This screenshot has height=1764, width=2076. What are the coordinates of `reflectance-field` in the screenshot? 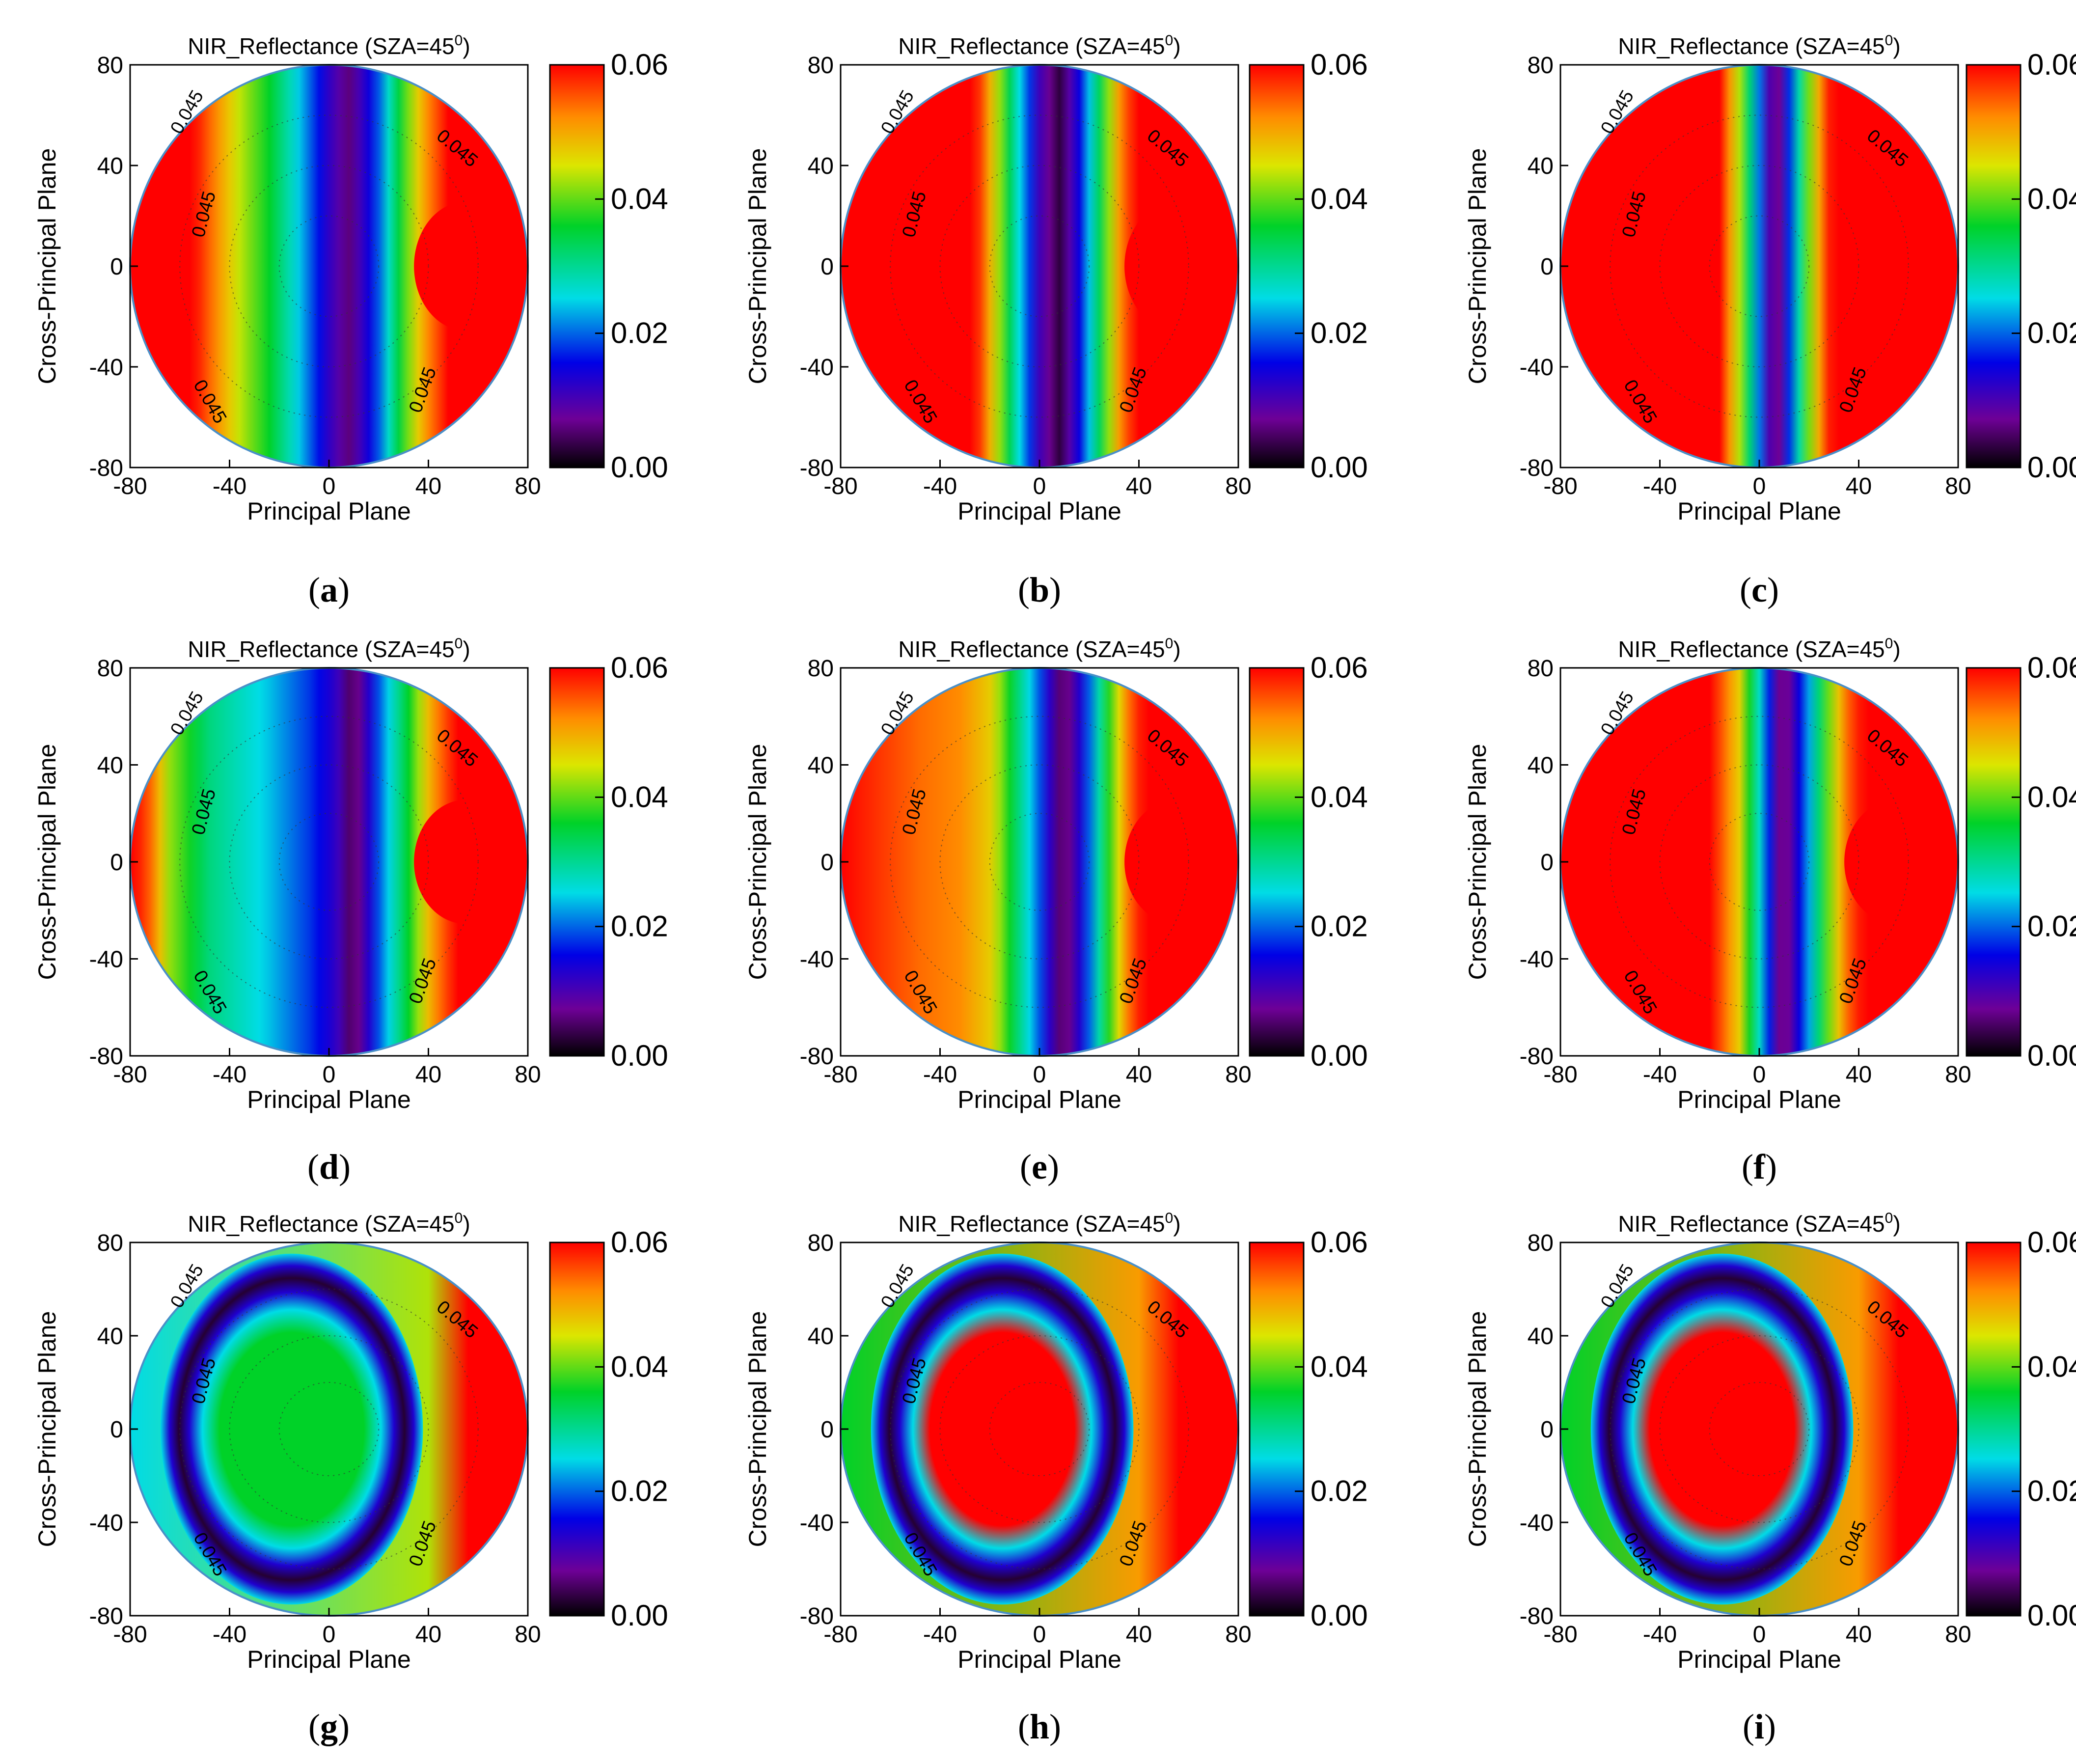 It's located at (1759, 267).